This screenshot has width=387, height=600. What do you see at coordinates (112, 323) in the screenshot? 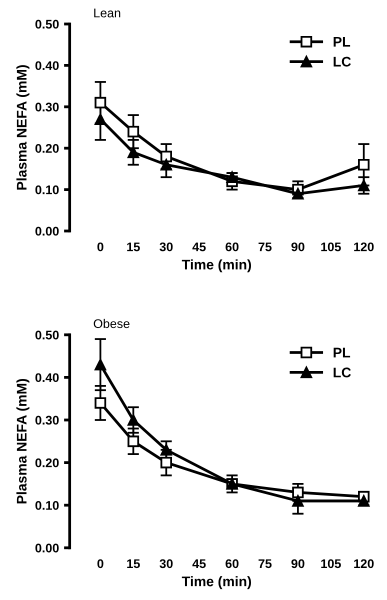
I see `chart-title: Obese` at bounding box center [112, 323].